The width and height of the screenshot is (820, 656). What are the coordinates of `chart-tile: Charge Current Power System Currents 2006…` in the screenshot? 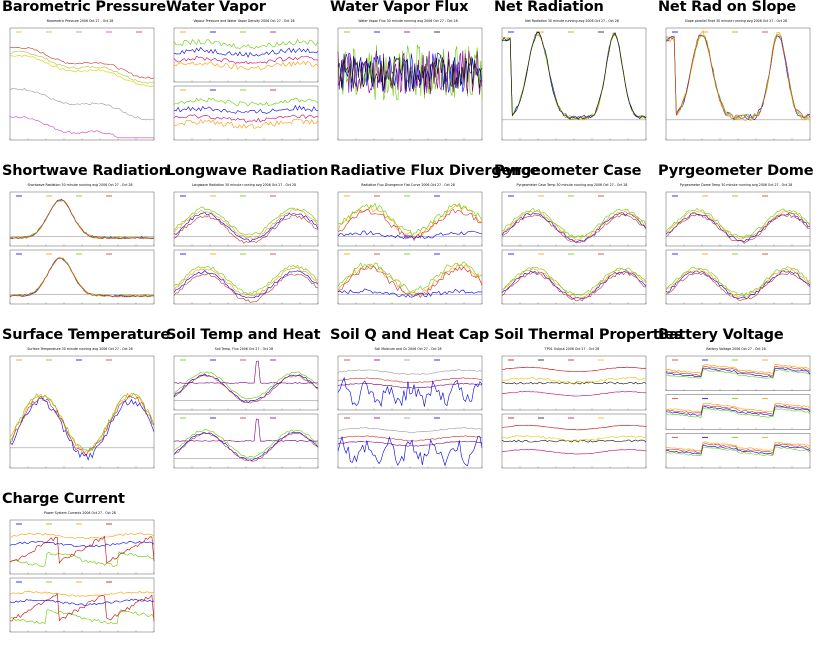 It's located at (80, 571).